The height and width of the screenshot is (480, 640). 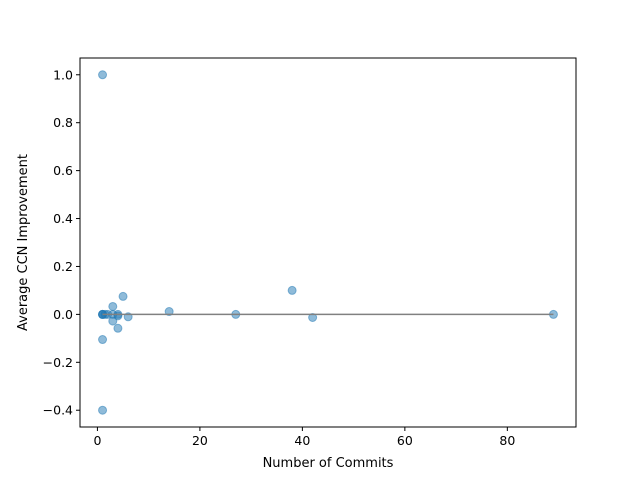 I want to click on y-tick-label: 0.4, so click(x=63, y=218).